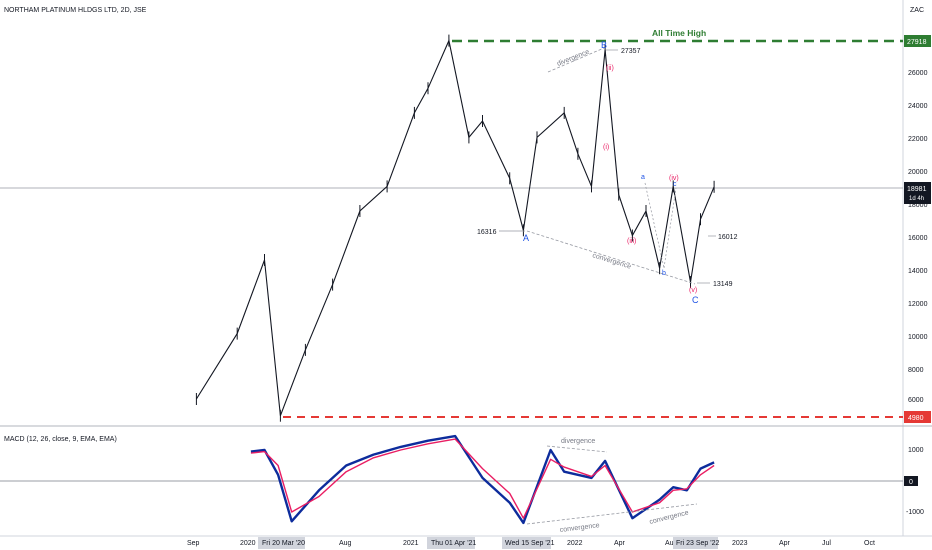 The image size is (932, 550). What do you see at coordinates (611, 261) in the screenshot?
I see `price-convergence-label: convergence` at bounding box center [611, 261].